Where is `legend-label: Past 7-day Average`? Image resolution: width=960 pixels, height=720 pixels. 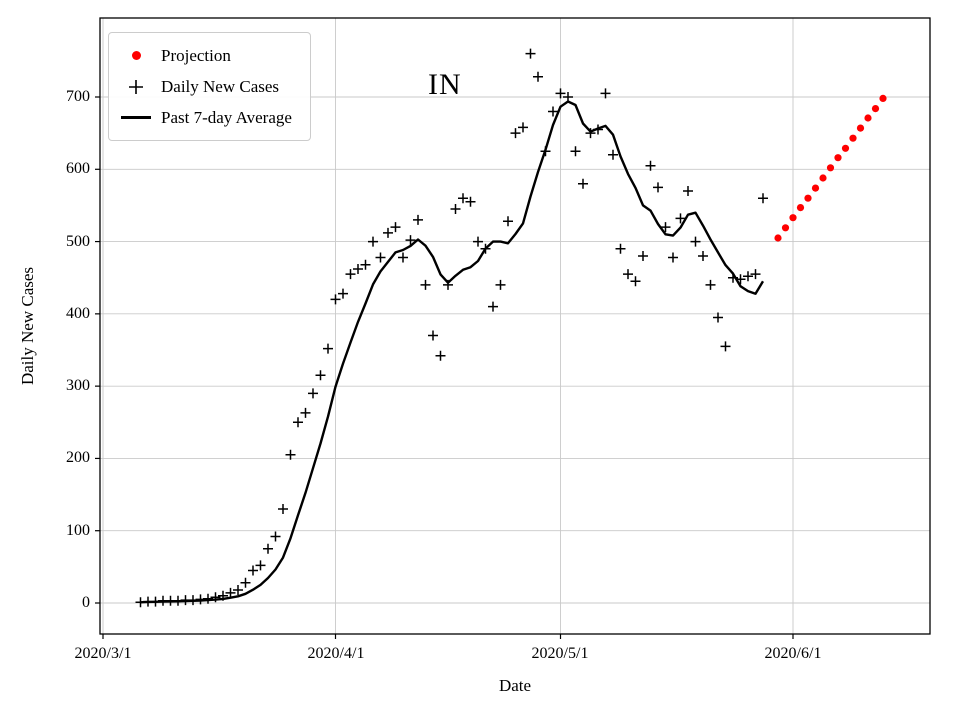 legend-label: Past 7-day Average is located at coordinates (226, 117).